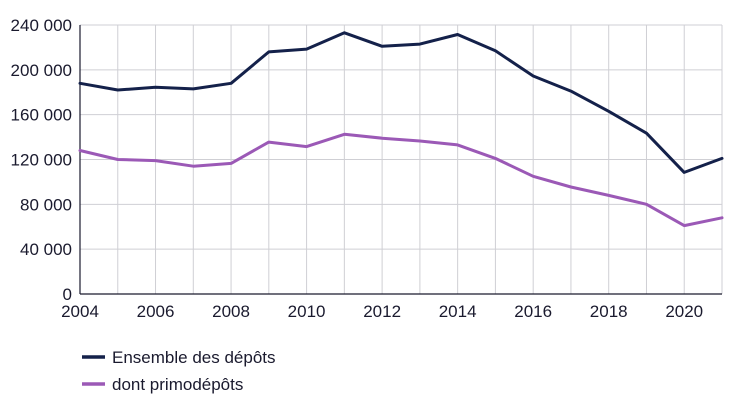  What do you see at coordinates (177, 384) in the screenshot?
I see `legend-label-primodepots: dont primodépôts` at bounding box center [177, 384].